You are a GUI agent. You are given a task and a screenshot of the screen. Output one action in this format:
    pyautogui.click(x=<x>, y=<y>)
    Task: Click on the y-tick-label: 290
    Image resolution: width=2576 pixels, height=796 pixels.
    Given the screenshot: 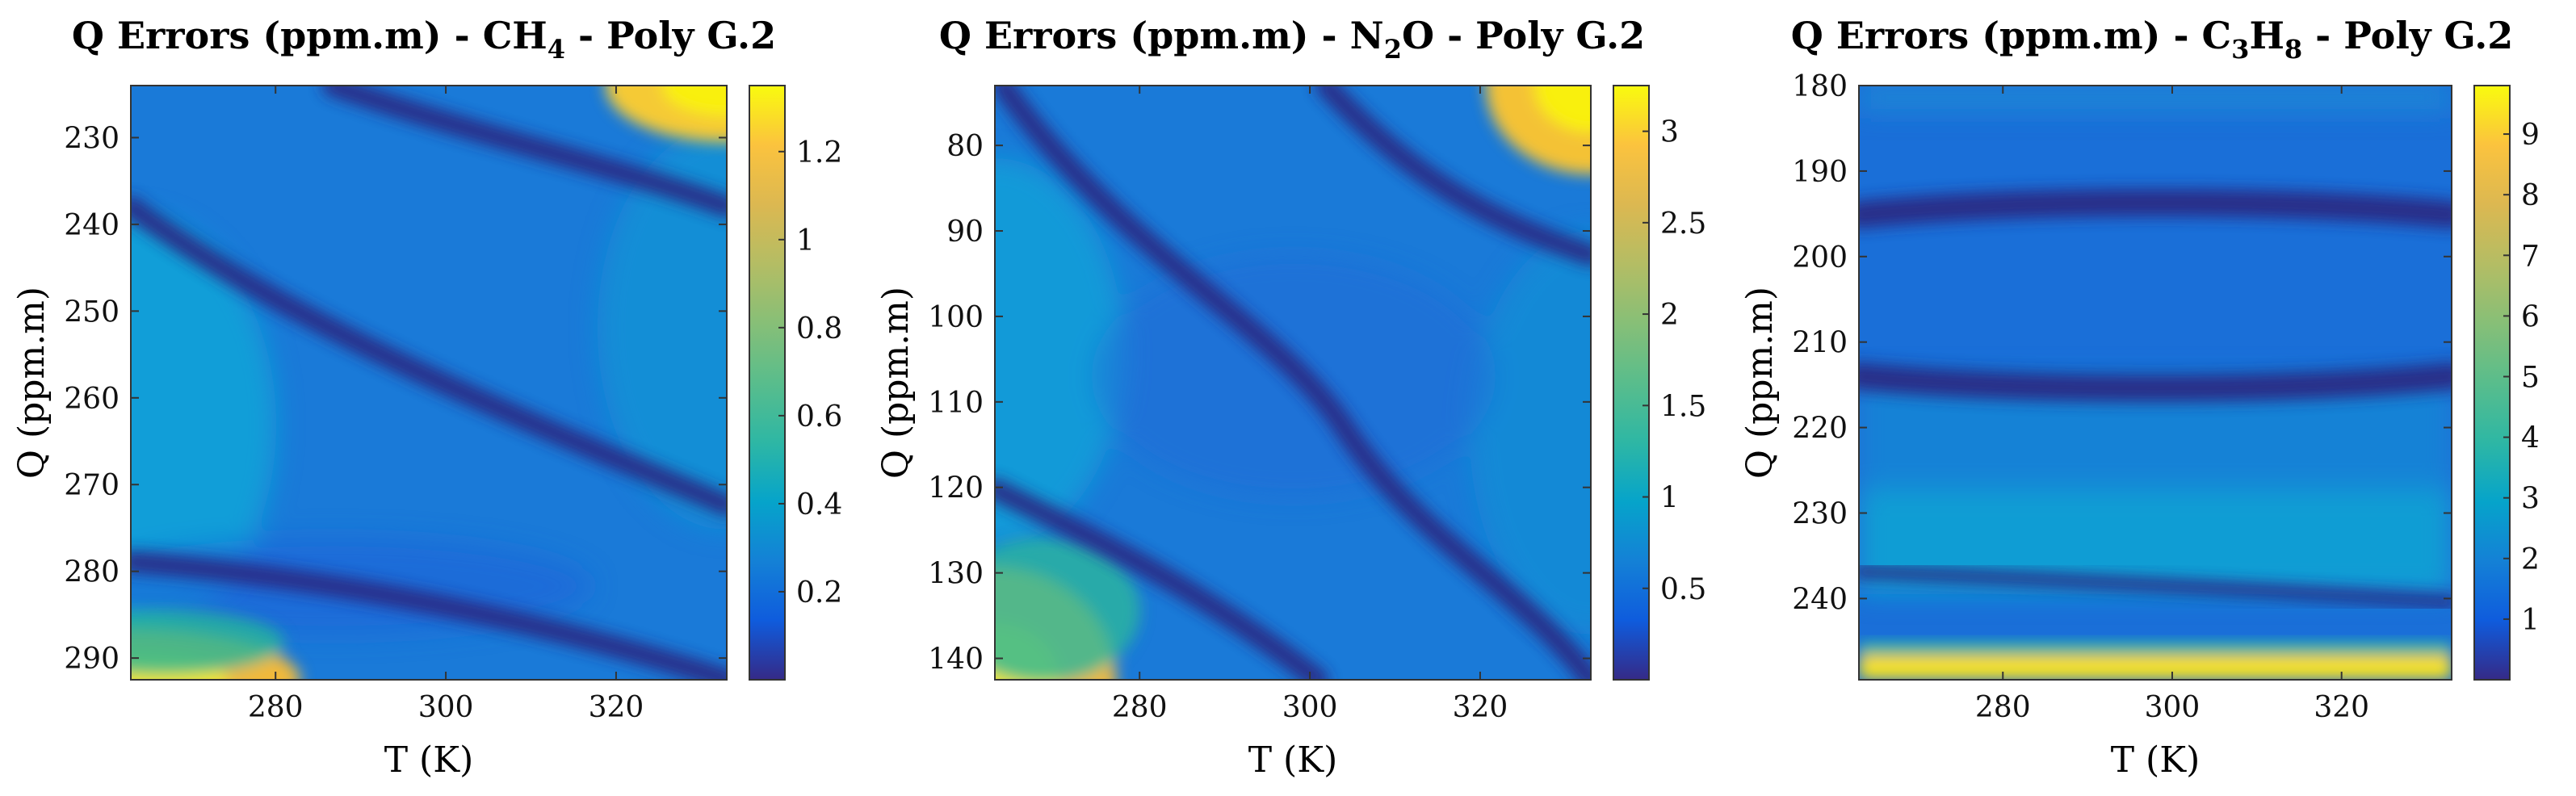 What is the action you would take?
    pyautogui.click(x=92, y=659)
    